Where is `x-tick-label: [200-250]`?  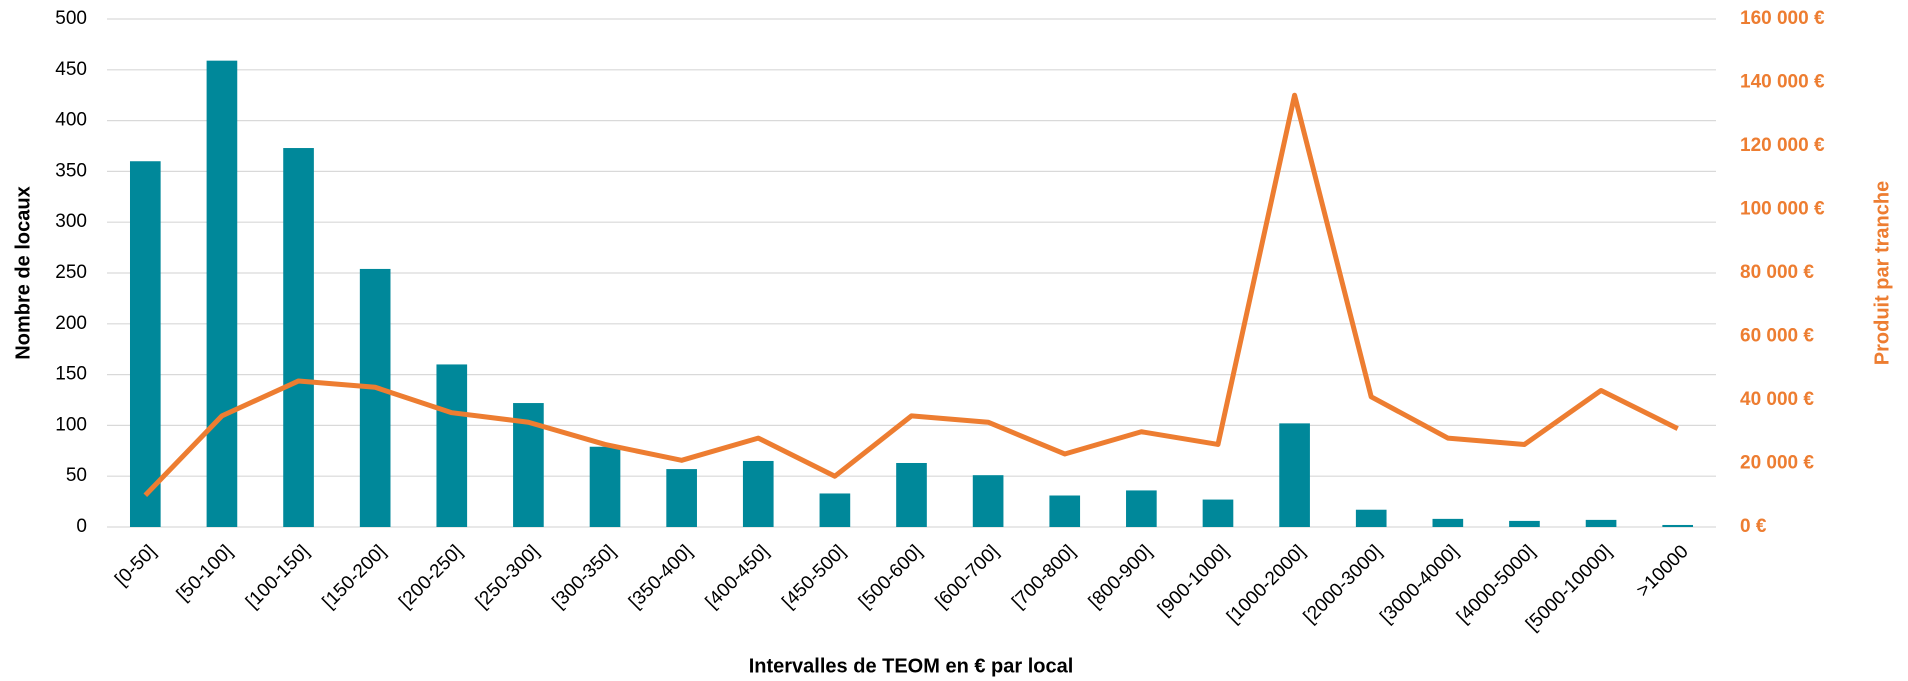
x-tick-label: [200-250] is located at coordinates (431, 577).